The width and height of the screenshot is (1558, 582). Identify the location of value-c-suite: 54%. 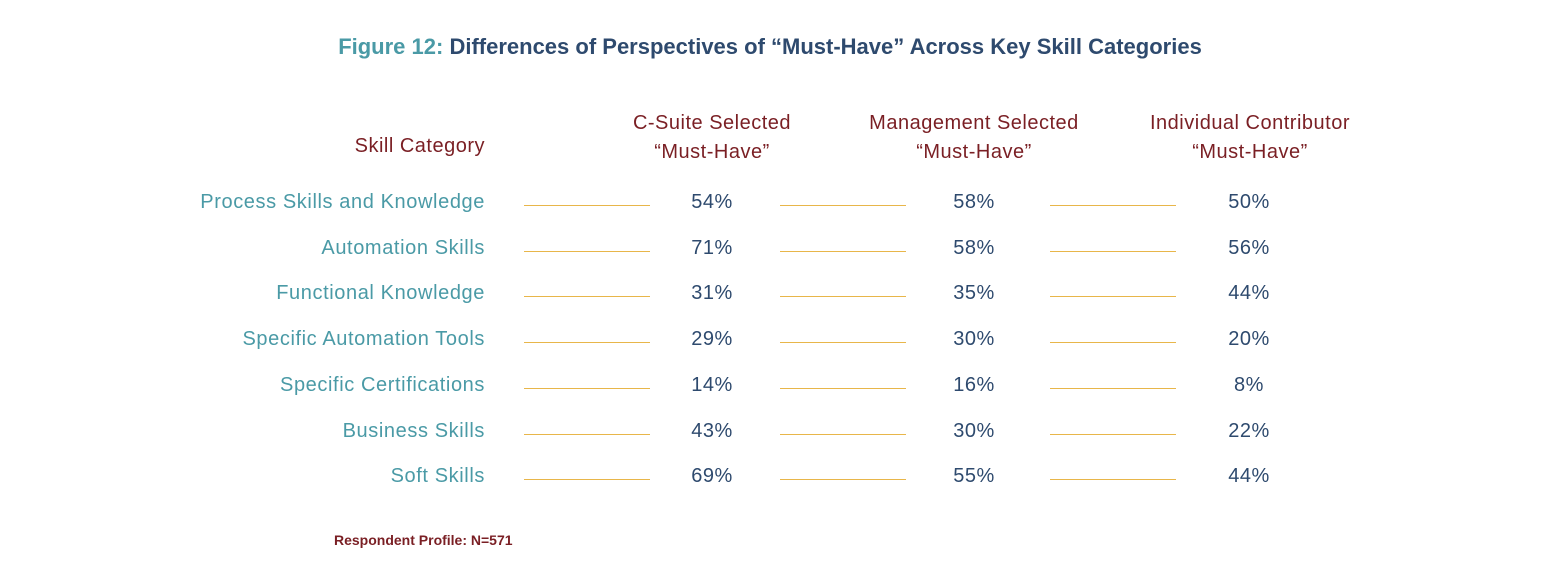
(712, 202).